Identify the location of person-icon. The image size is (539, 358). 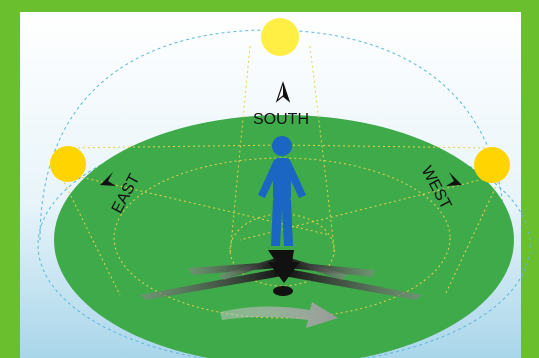
(282, 191).